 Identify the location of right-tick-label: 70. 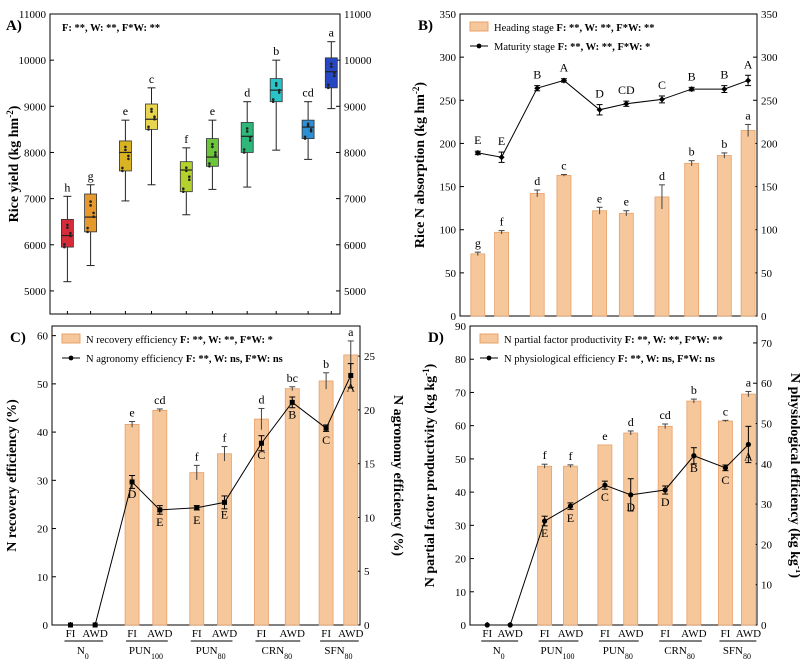
(767, 344).